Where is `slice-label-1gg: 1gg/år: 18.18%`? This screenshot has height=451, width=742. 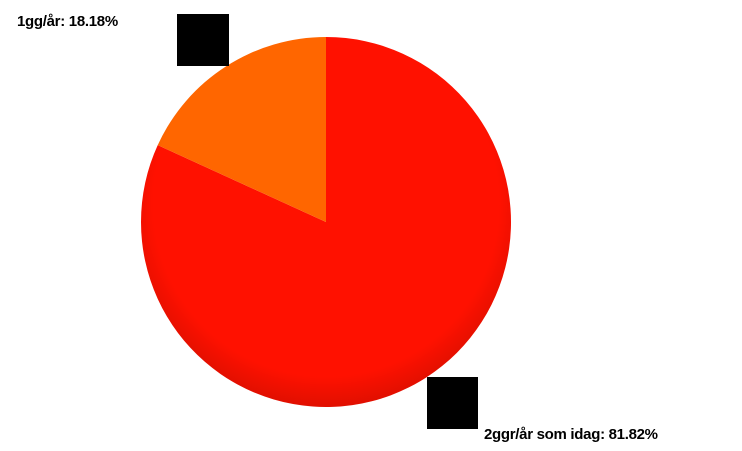
slice-label-1gg: 1gg/år: 18.18% is located at coordinates (67, 21).